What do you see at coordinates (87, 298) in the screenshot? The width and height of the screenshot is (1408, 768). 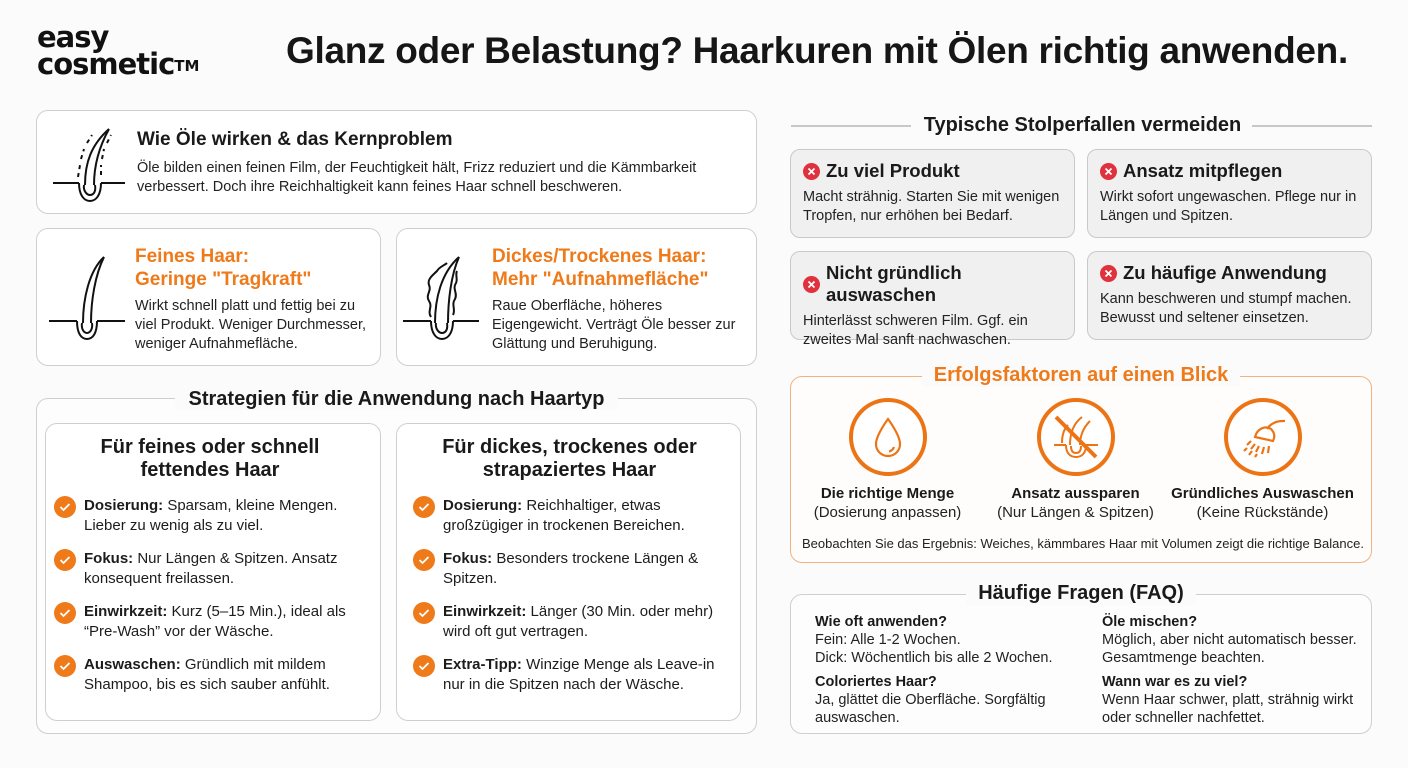 I see `fine-hair-icon` at bounding box center [87, 298].